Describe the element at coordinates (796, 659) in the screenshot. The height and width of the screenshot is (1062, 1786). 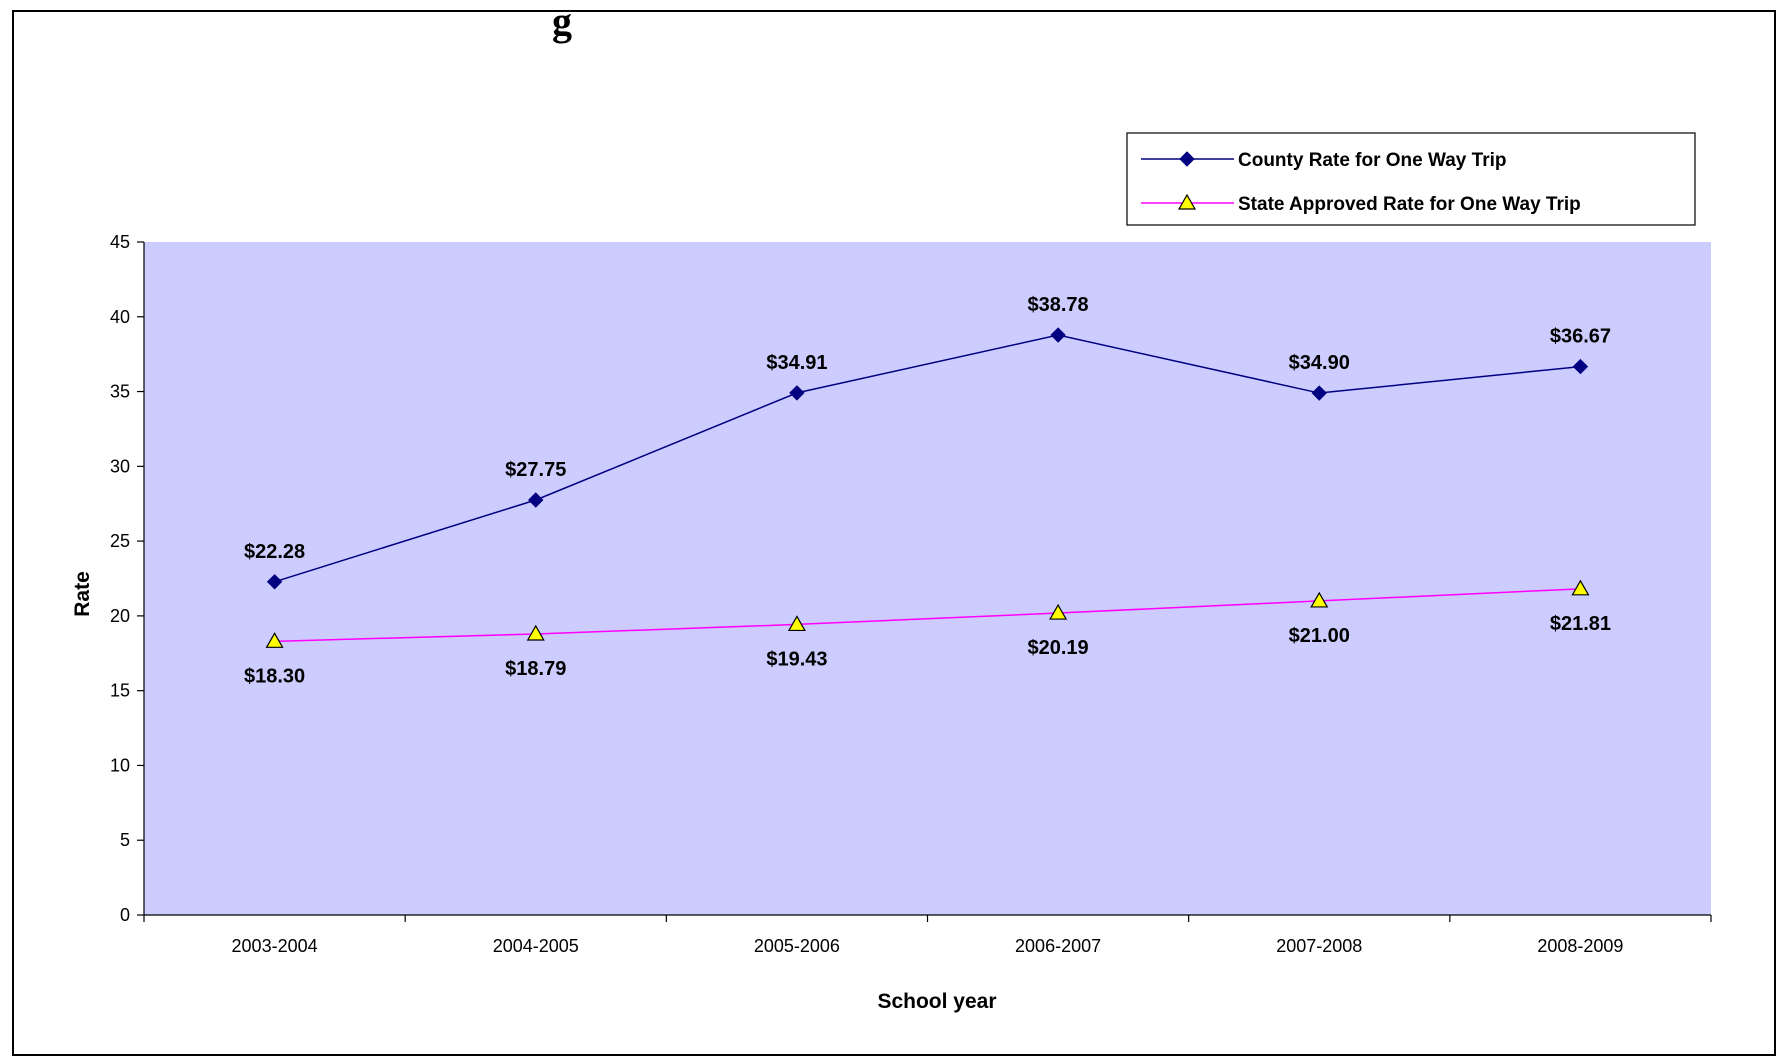
I see `data-label-s2: $19.43` at that location.